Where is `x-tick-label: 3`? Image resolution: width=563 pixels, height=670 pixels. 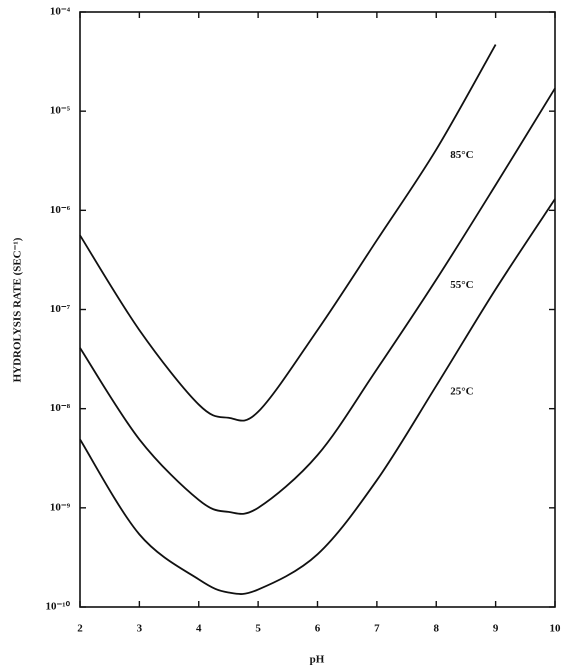 x-tick-label: 3 is located at coordinates (140, 629).